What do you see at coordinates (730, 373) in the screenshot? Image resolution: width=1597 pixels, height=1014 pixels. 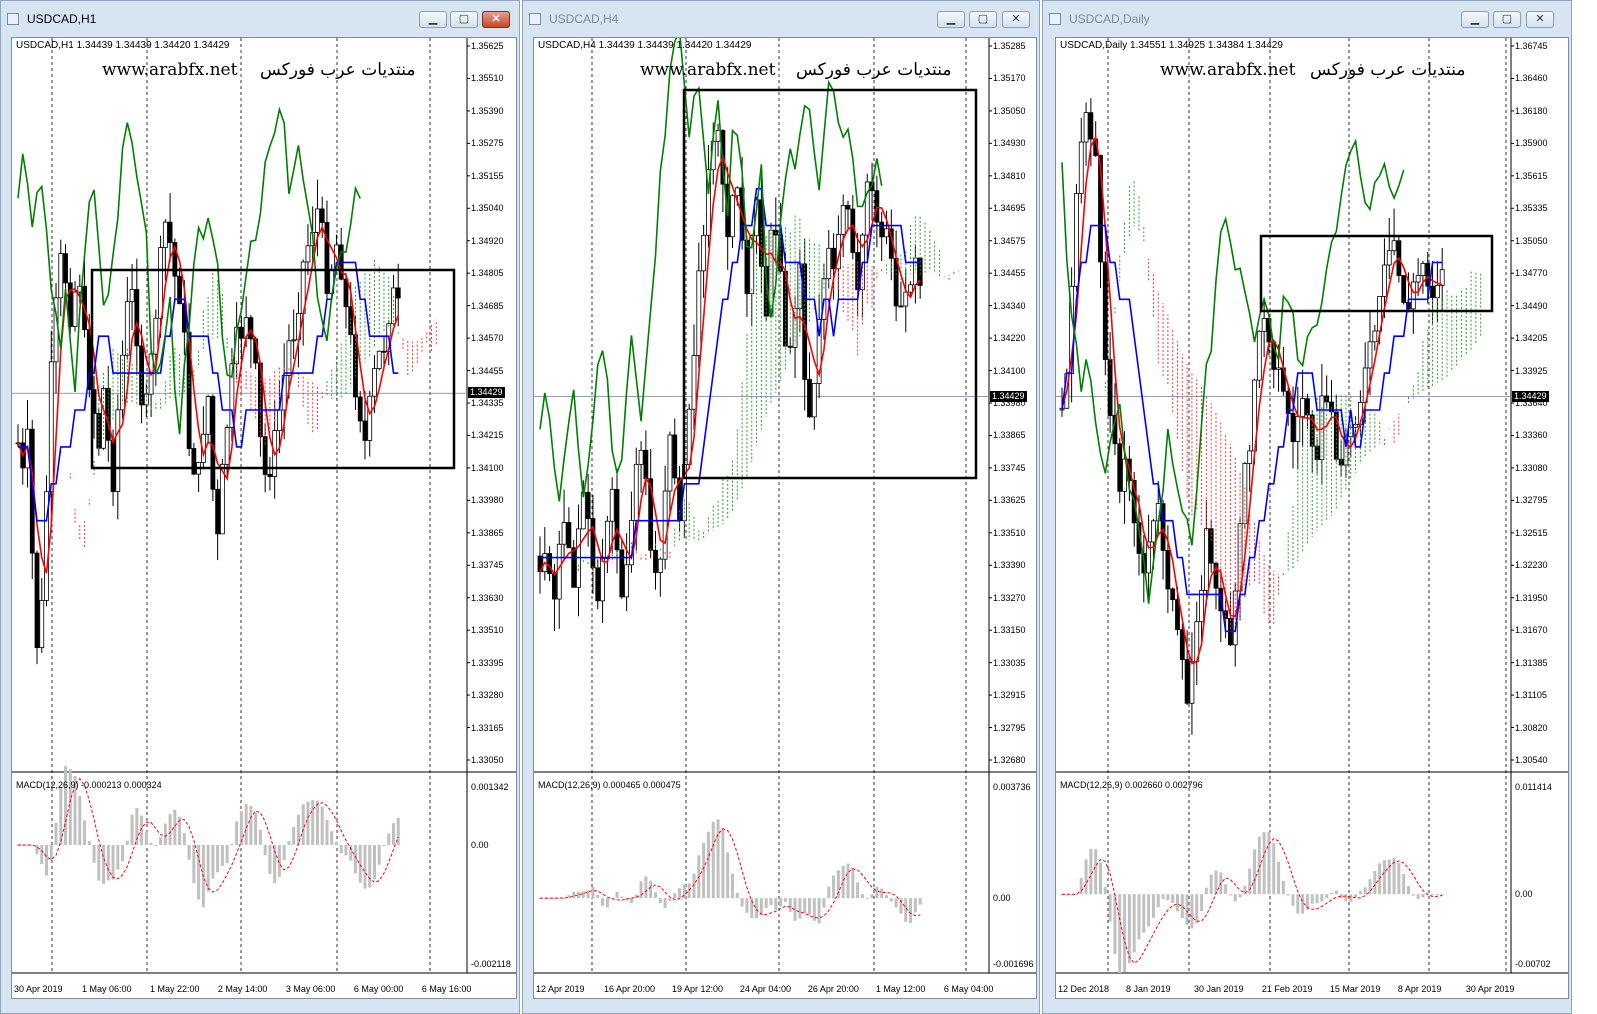 I see `kijun-sen-line` at bounding box center [730, 373].